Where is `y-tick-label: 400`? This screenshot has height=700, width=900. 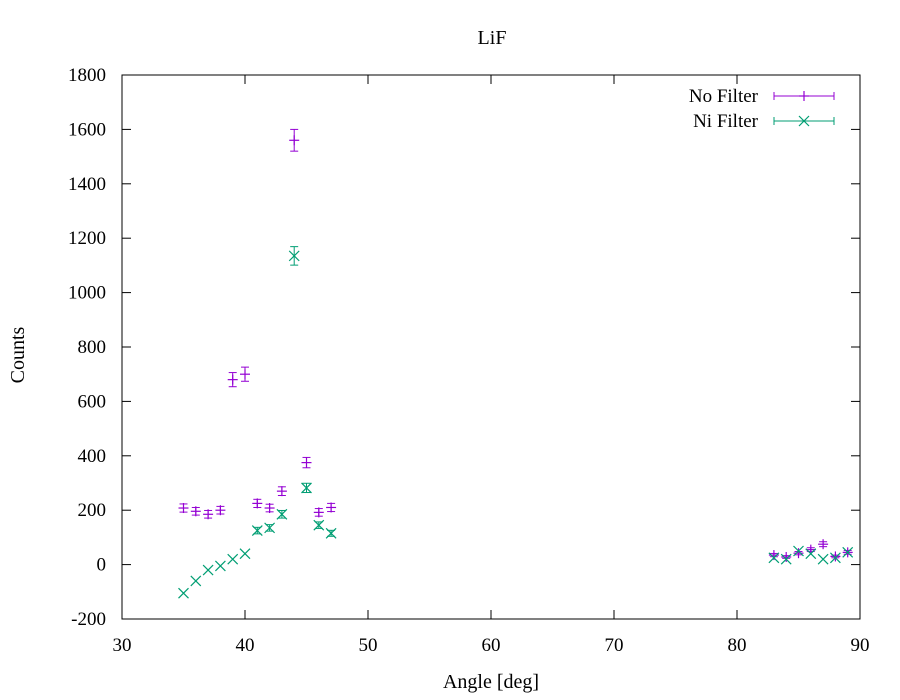
y-tick-label: 400 is located at coordinates (92, 456).